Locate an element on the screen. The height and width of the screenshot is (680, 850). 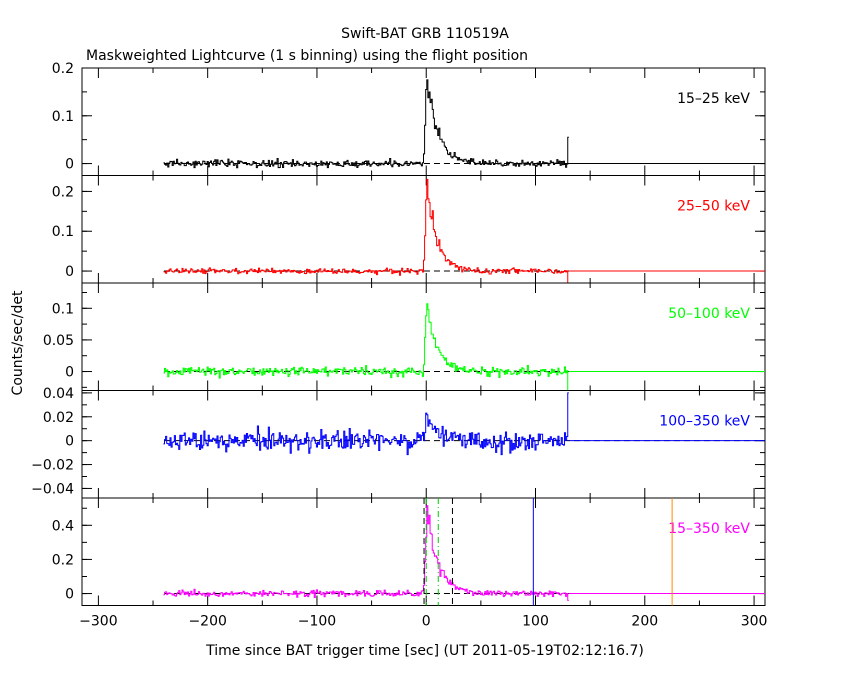
x-tick-label: 100 is located at coordinates (535, 622).